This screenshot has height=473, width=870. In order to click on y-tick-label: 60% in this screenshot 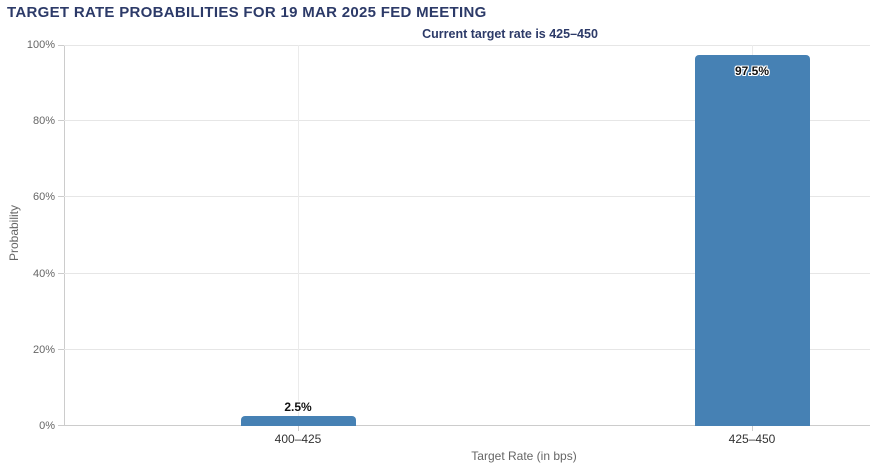, I will do `click(43, 197)`.